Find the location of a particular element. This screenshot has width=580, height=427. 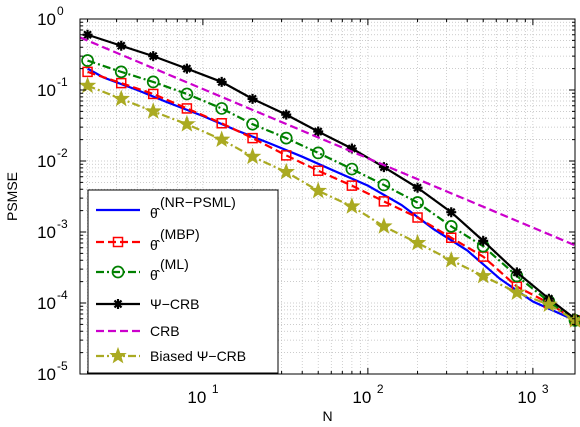

legend-entry-0: θ̂(NR−PSML) is located at coordinates (166, 207).